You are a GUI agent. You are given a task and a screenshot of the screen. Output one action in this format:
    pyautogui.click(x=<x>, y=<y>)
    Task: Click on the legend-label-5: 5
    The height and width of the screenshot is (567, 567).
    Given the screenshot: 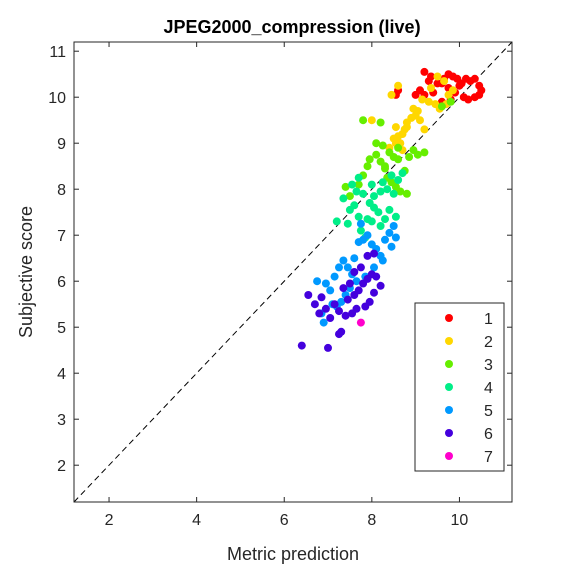 What is the action you would take?
    pyautogui.click(x=488, y=411)
    